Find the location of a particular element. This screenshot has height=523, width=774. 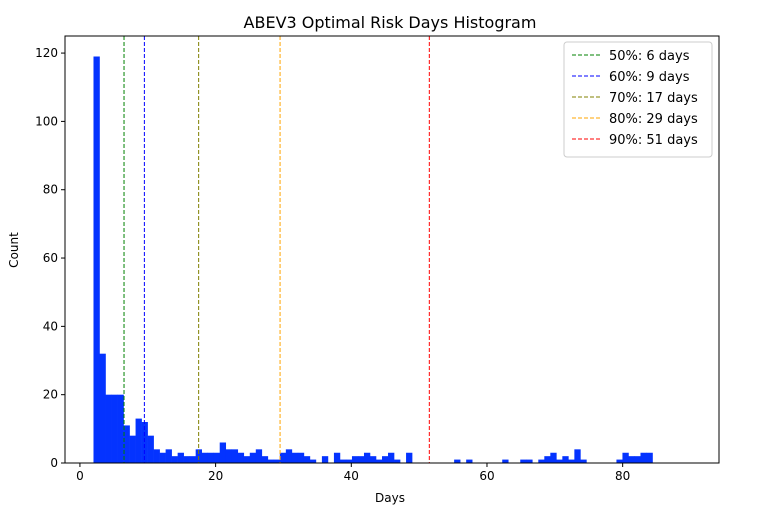

legend-label: 60%: 9 days is located at coordinates (649, 77).